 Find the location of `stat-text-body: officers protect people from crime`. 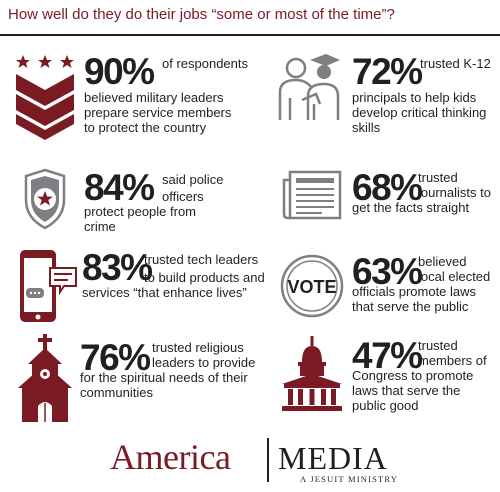

stat-text-body: officers protect people from crime is located at coordinates (144, 211).